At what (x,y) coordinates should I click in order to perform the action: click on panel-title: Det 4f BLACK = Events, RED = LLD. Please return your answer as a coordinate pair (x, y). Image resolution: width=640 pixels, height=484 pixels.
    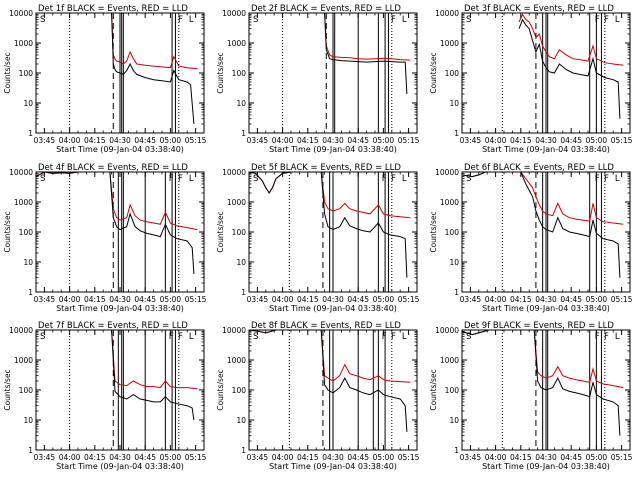
    Looking at the image, I should click on (113, 168).